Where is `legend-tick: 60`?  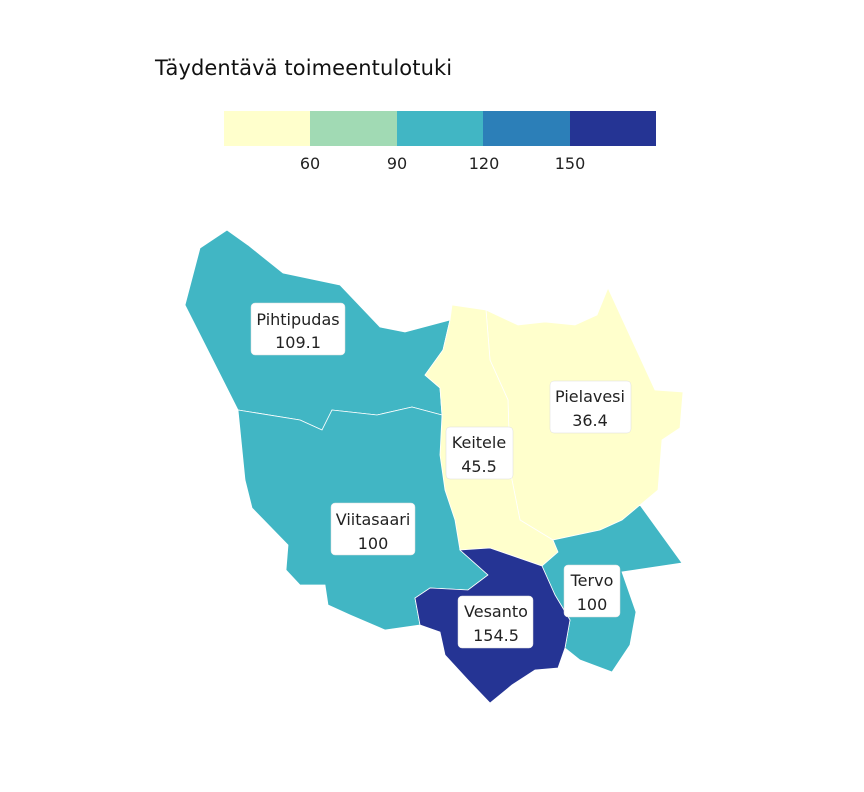 legend-tick: 60 is located at coordinates (310, 163).